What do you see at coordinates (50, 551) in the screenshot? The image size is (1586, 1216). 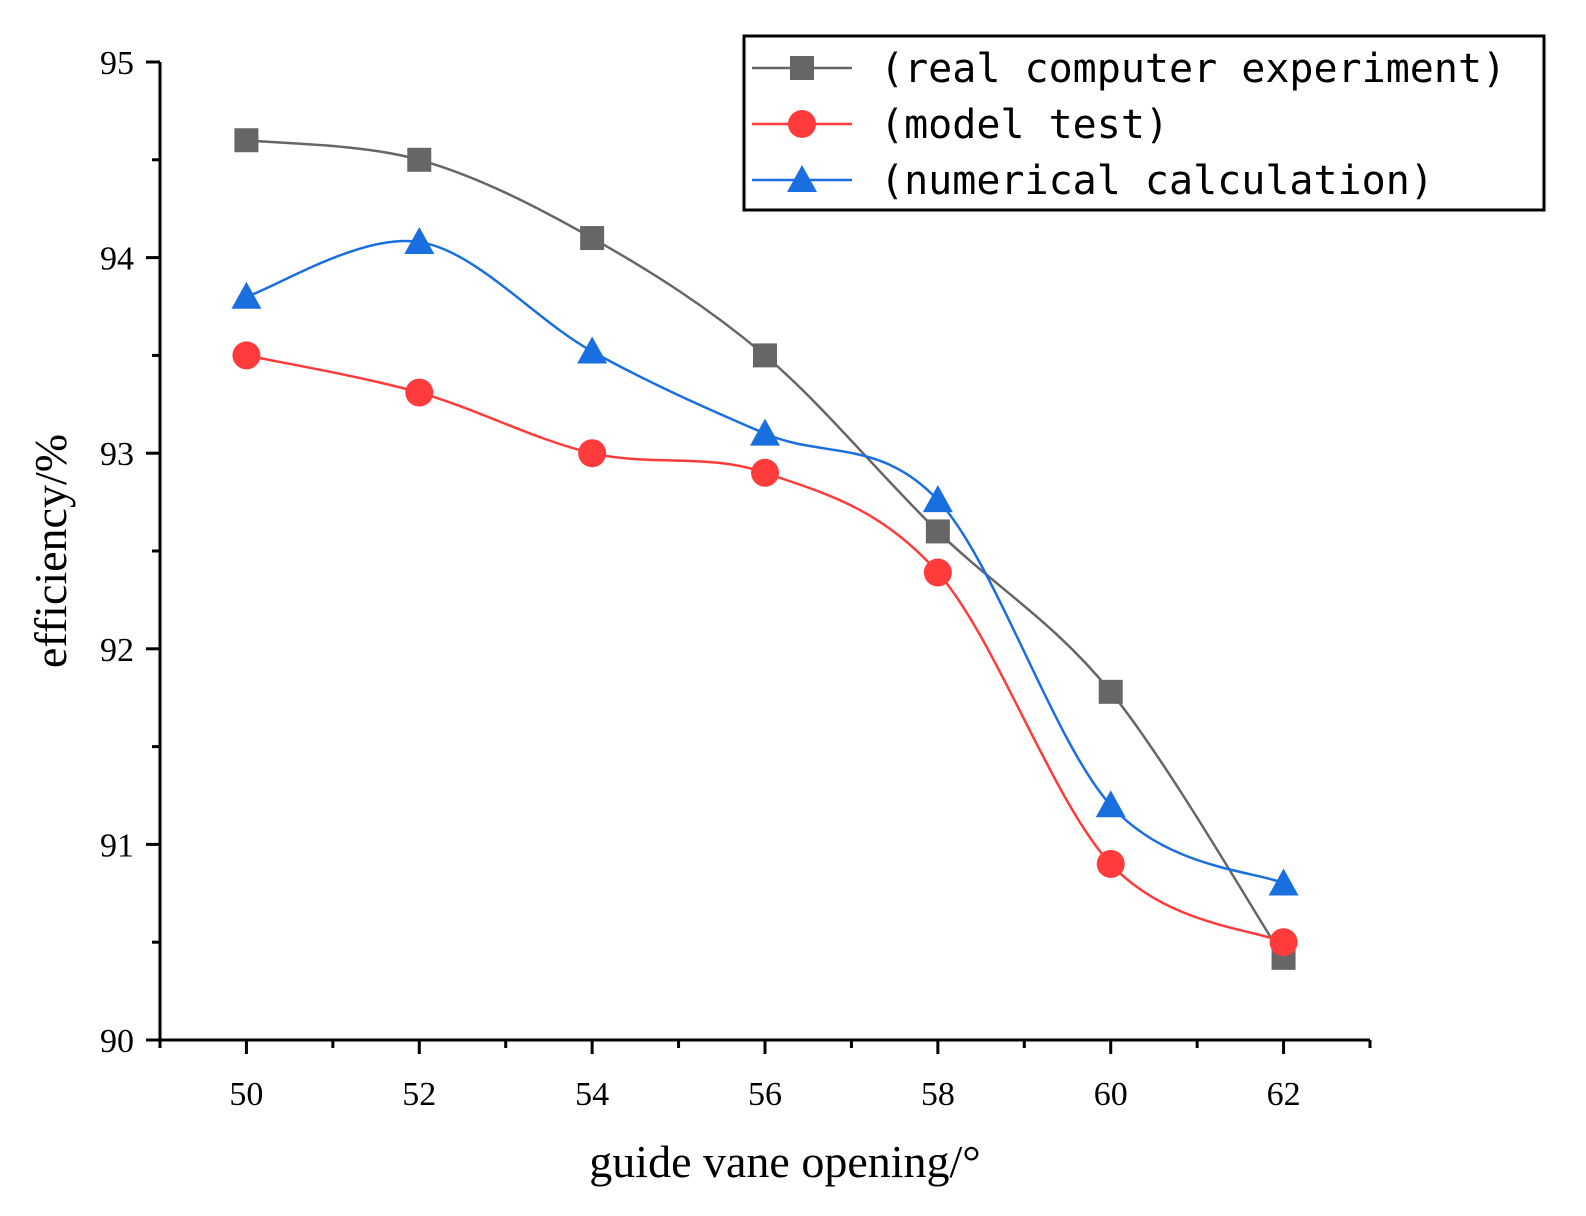 I see `y-axis-title: efficiency/%` at bounding box center [50, 551].